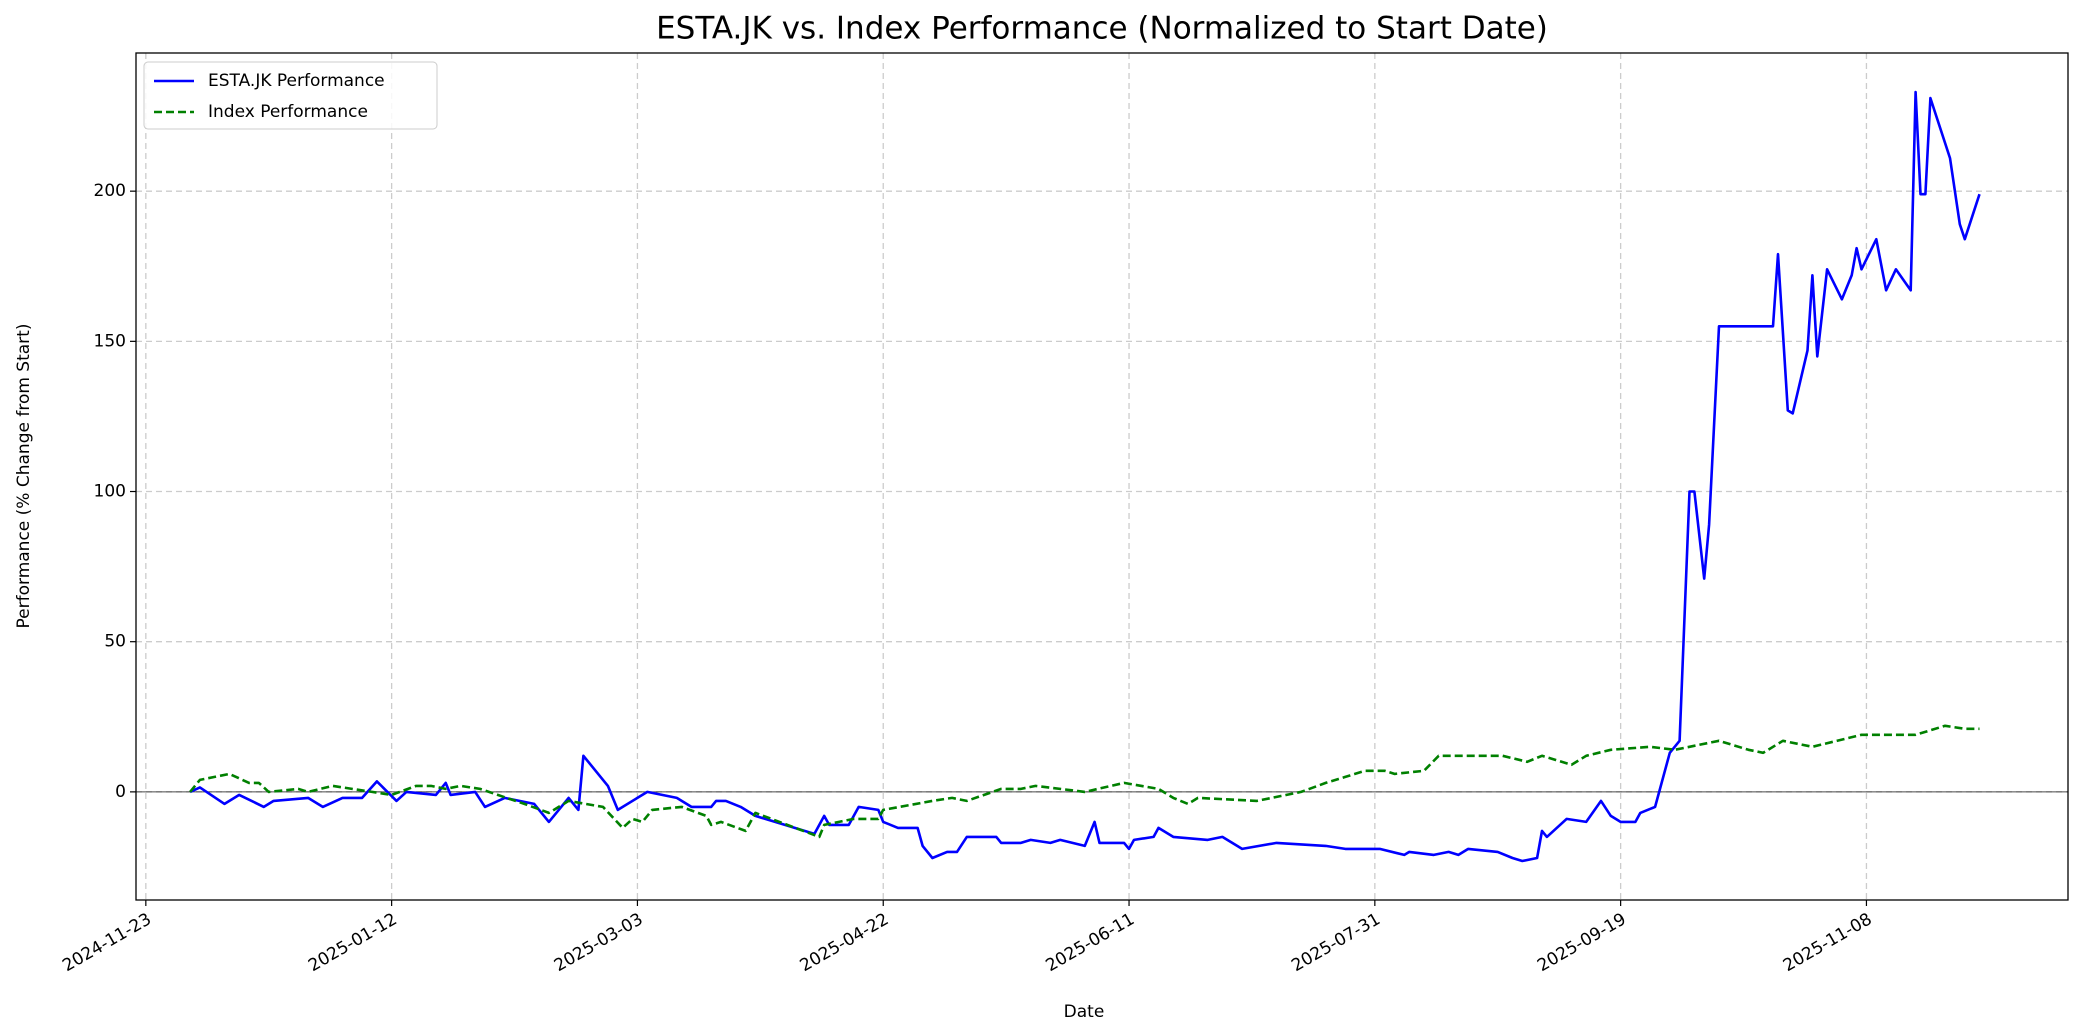 Image resolution: width=2084 pixels, height=1035 pixels. What do you see at coordinates (120, 792) in the screenshot?
I see `y-tick-label: 0` at bounding box center [120, 792].